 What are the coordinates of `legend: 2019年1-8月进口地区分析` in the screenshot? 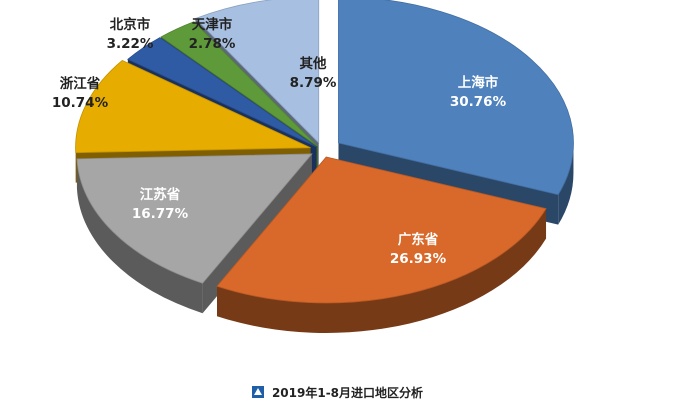 It's located at (337, 392).